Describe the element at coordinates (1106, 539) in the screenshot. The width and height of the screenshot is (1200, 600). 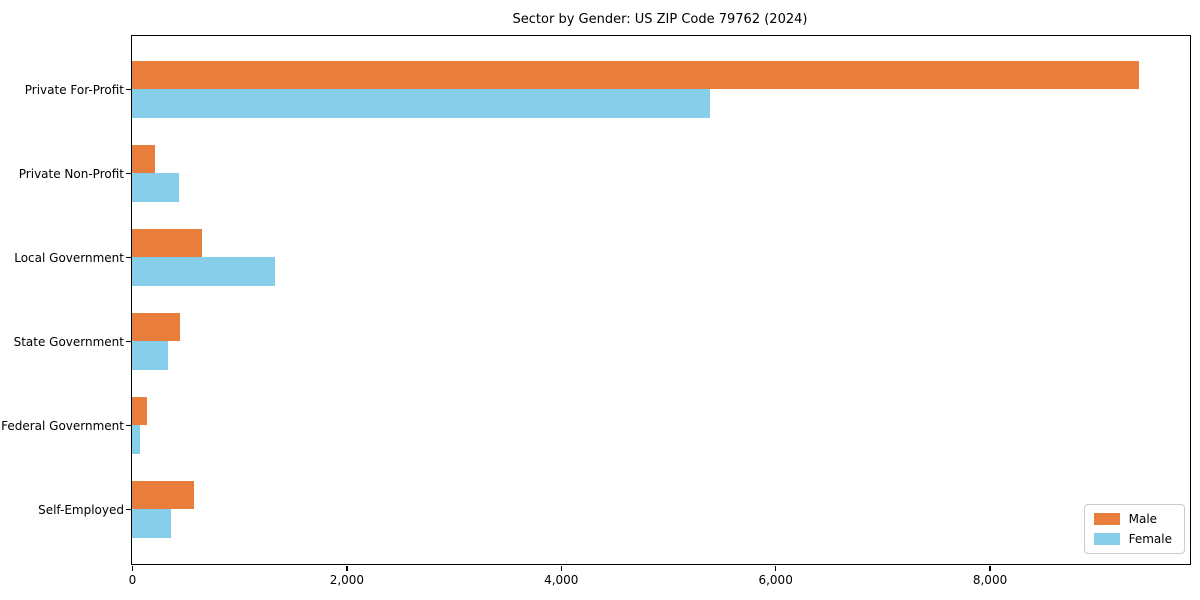
I see `legend-swatch-female-icon` at that location.